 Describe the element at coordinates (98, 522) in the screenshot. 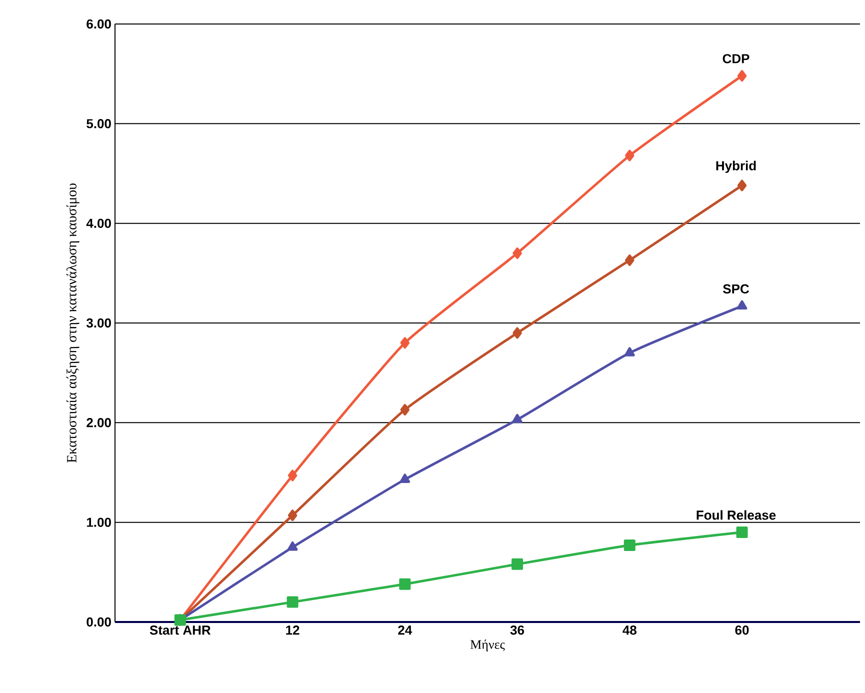

I see `y-tick-label: 1.00` at that location.